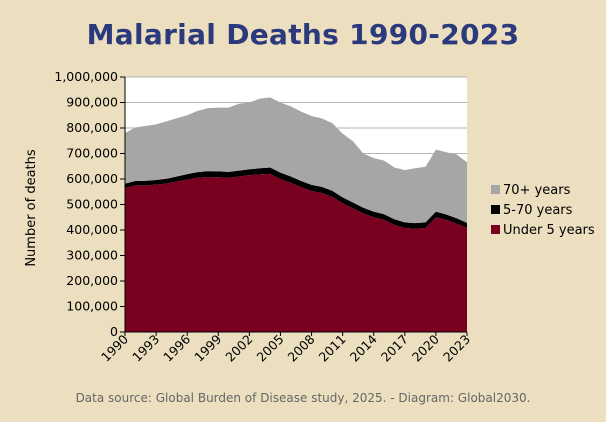 Image resolution: width=606 pixels, height=422 pixels. Describe the element at coordinates (549, 230) in the screenshot. I see `legend-label-under-5-years: Under 5 years` at that location.